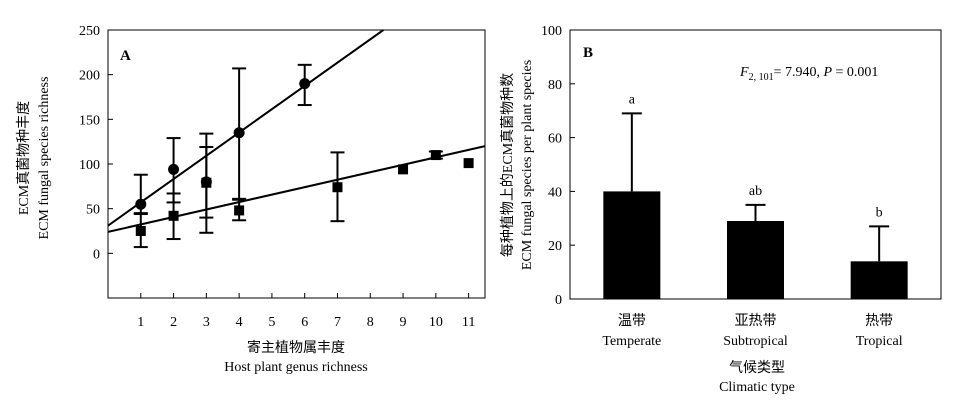  I want to click on panel-a-y-ticks: 0 50 100 150 200 250, so click(96, 143).